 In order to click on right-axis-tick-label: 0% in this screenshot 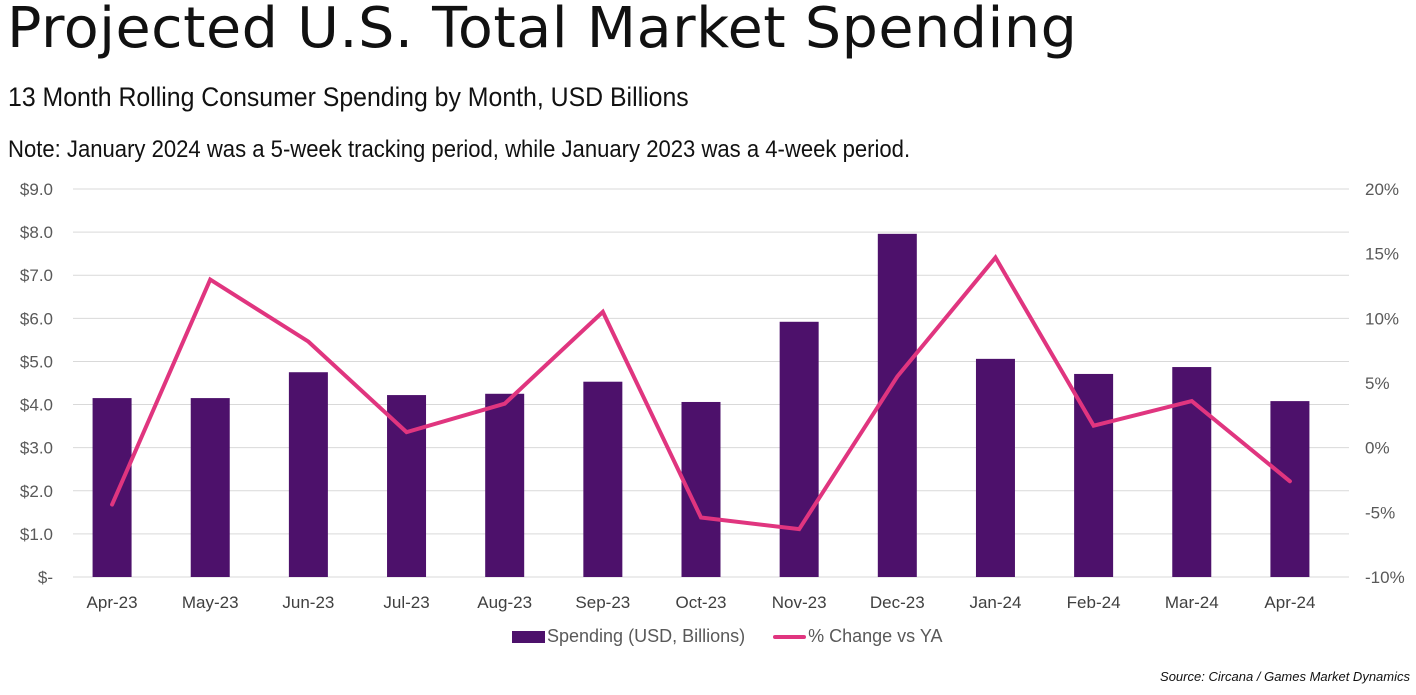, I will do `click(1377, 448)`.